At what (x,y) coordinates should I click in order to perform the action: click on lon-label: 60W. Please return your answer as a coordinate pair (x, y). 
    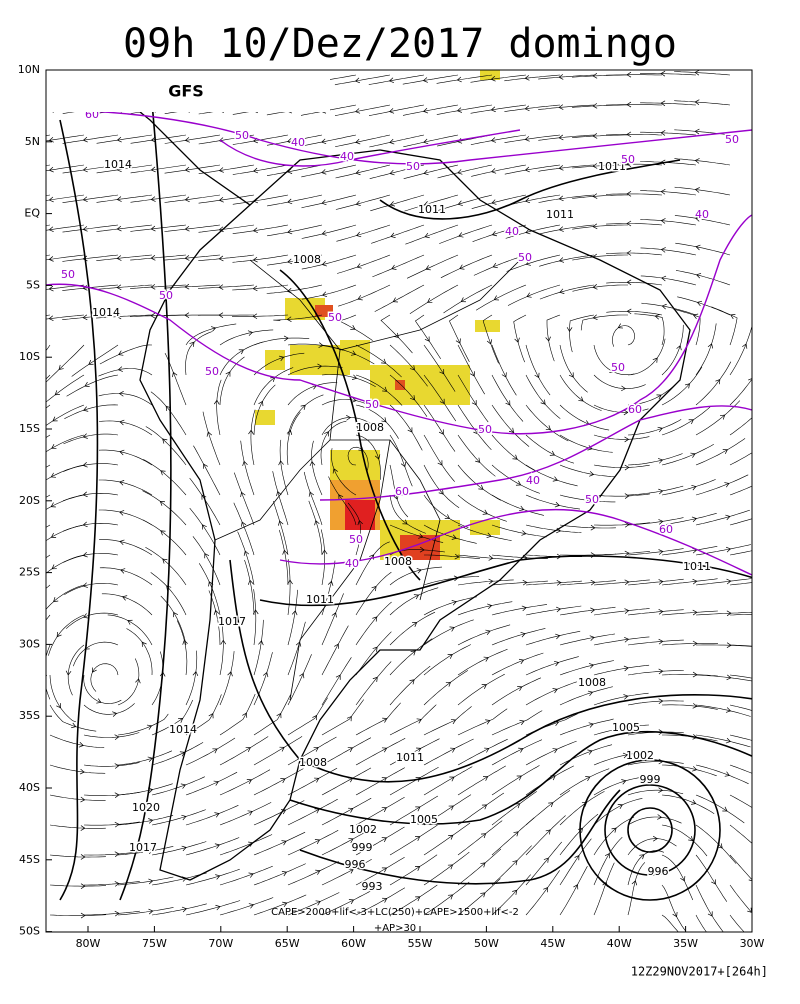
    Looking at the image, I should click on (353, 943).